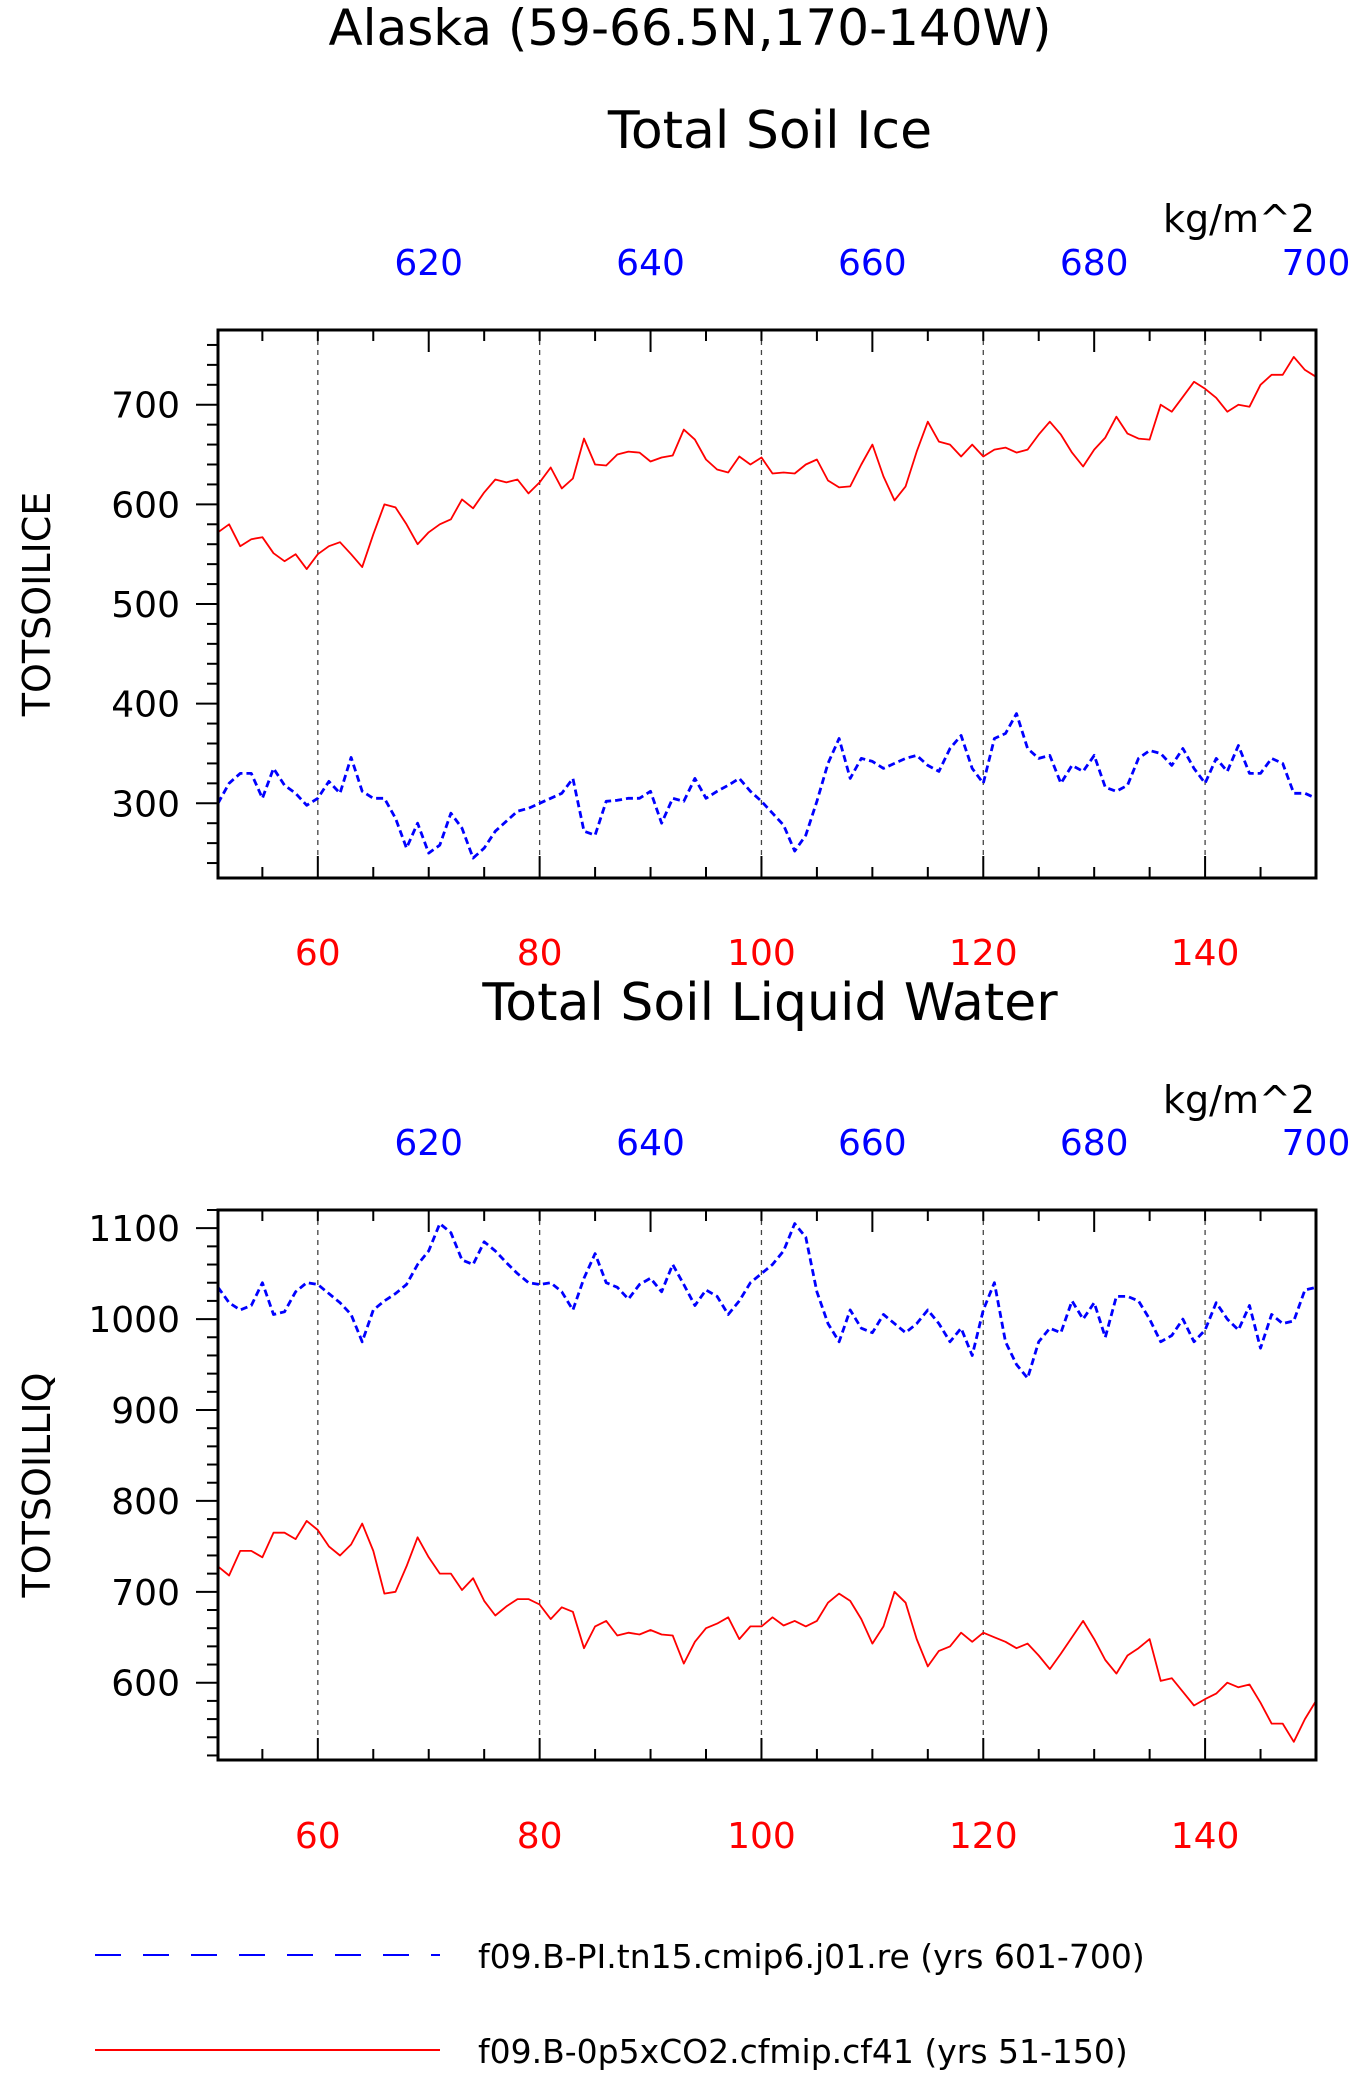 Image resolution: width=1354 pixels, height=2075 pixels. I want to click on region-title: Alaska (59-66.5N,170-140W), so click(689, 28).